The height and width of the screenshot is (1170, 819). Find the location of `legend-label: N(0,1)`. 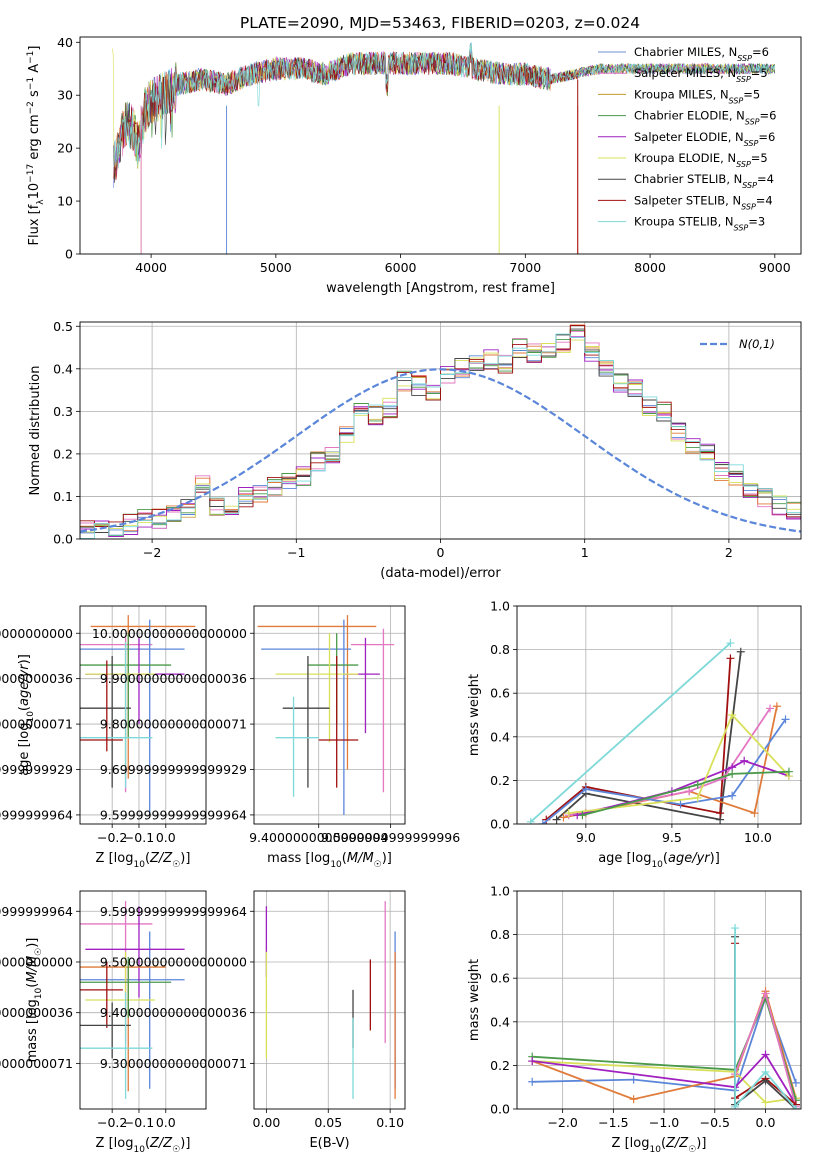

legend-label: N(0,1) is located at coordinates (757, 344).